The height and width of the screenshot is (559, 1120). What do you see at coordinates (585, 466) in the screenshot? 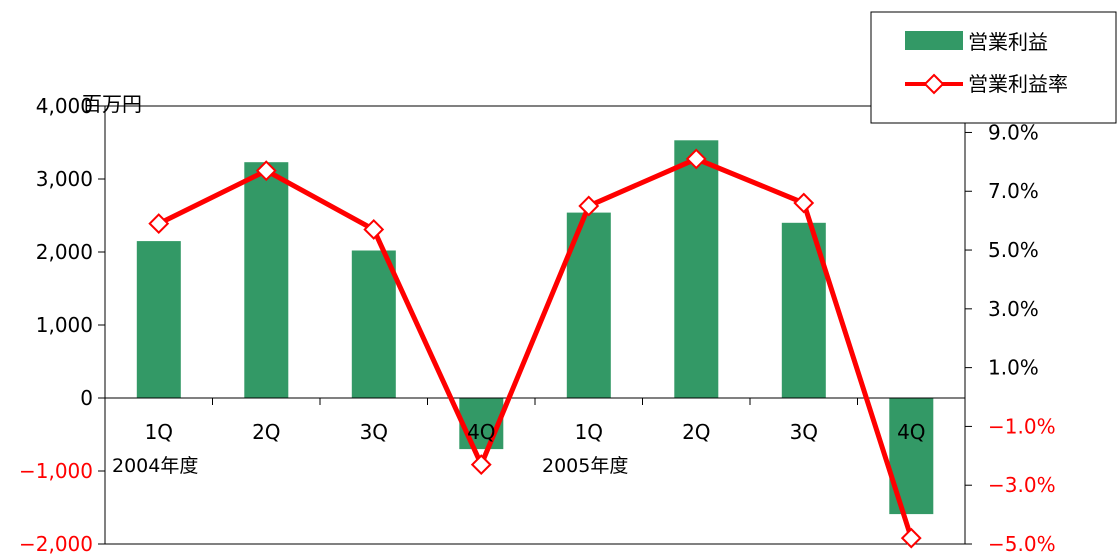
I see `fiscal-year-label: 2005年度` at bounding box center [585, 466].